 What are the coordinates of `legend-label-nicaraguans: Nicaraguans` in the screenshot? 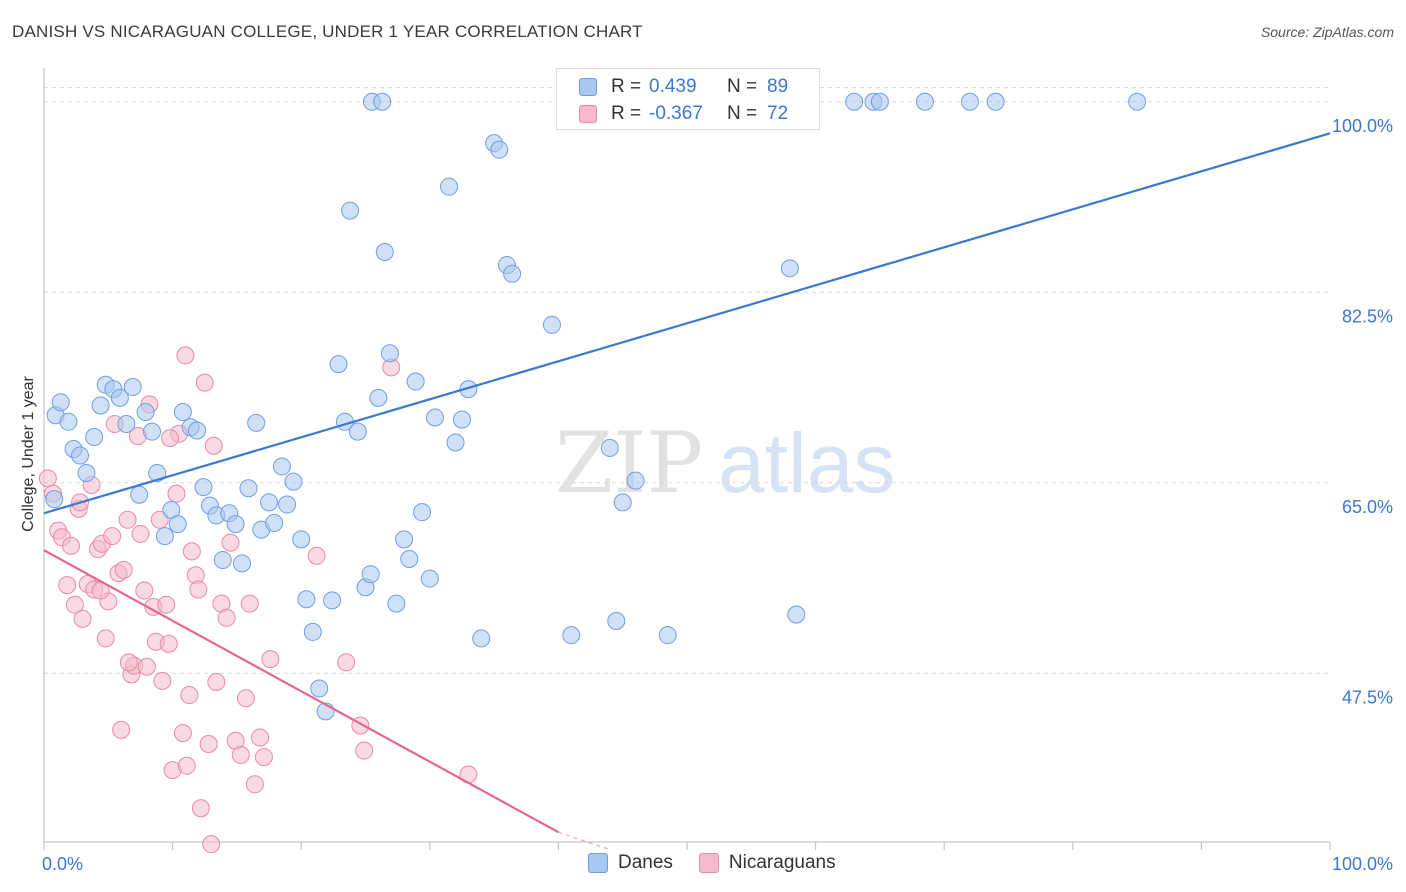 It's located at (782, 862).